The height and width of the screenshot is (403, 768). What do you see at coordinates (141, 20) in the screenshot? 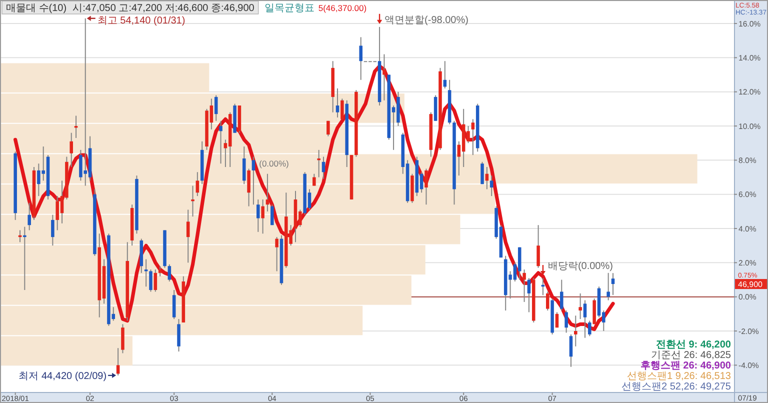
I see `annotation: 최고 54,140 (01/31)` at bounding box center [141, 20].